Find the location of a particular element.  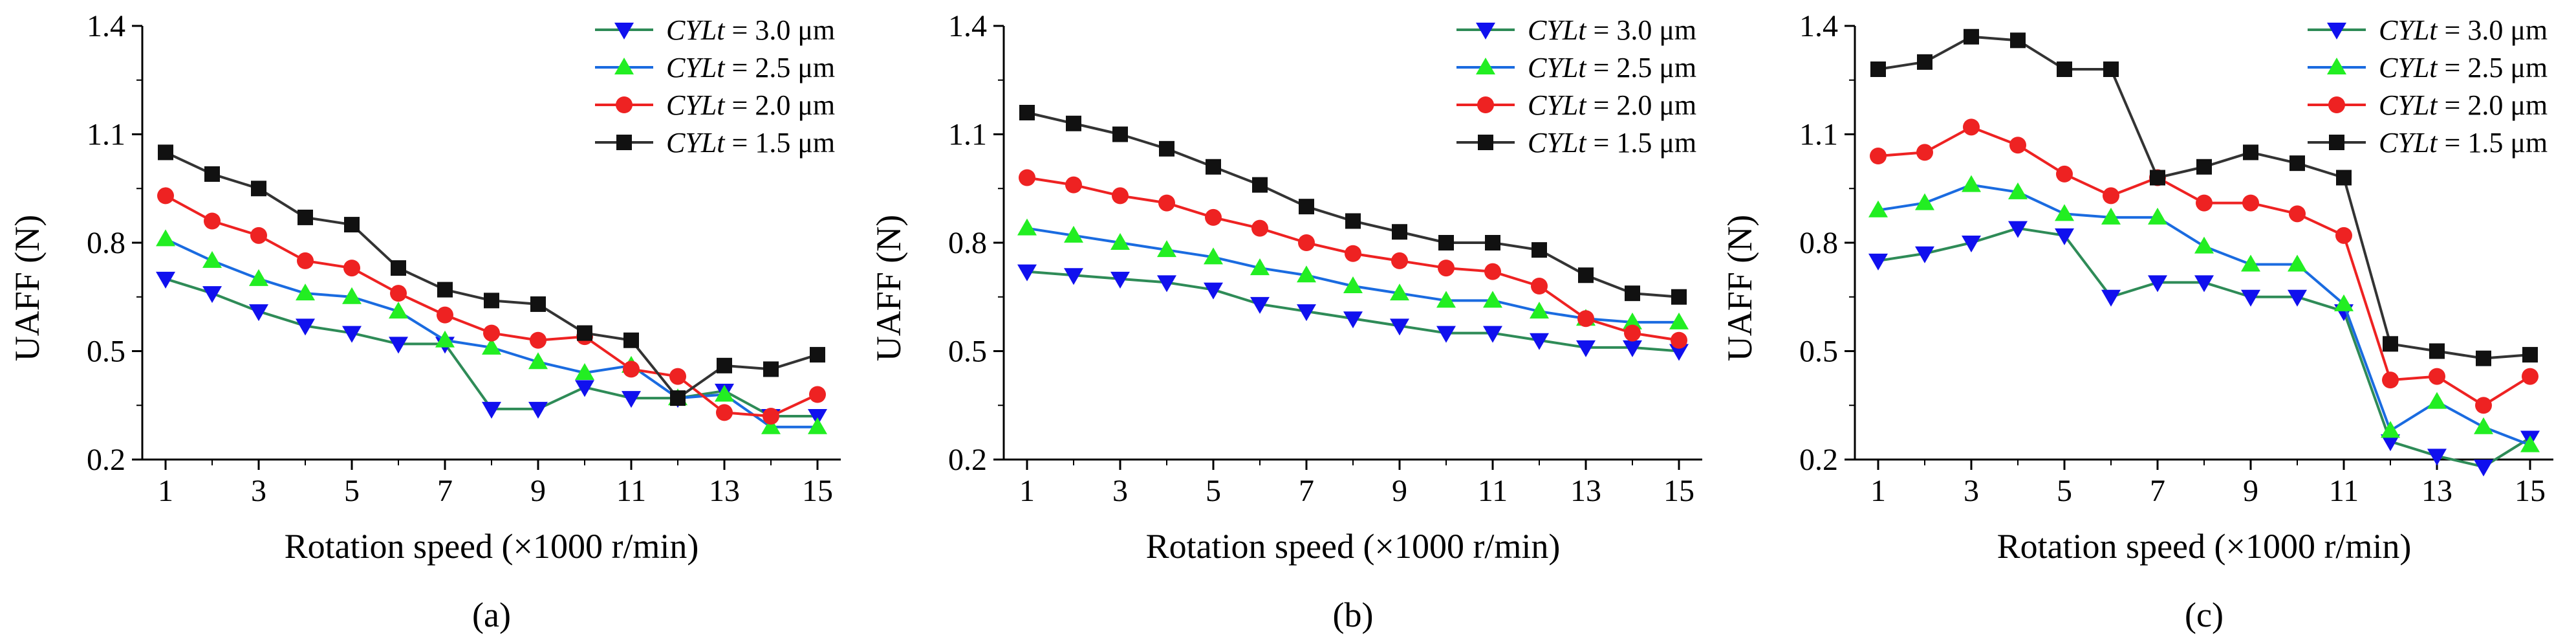

x-tick-label: 15 is located at coordinates (817, 491).